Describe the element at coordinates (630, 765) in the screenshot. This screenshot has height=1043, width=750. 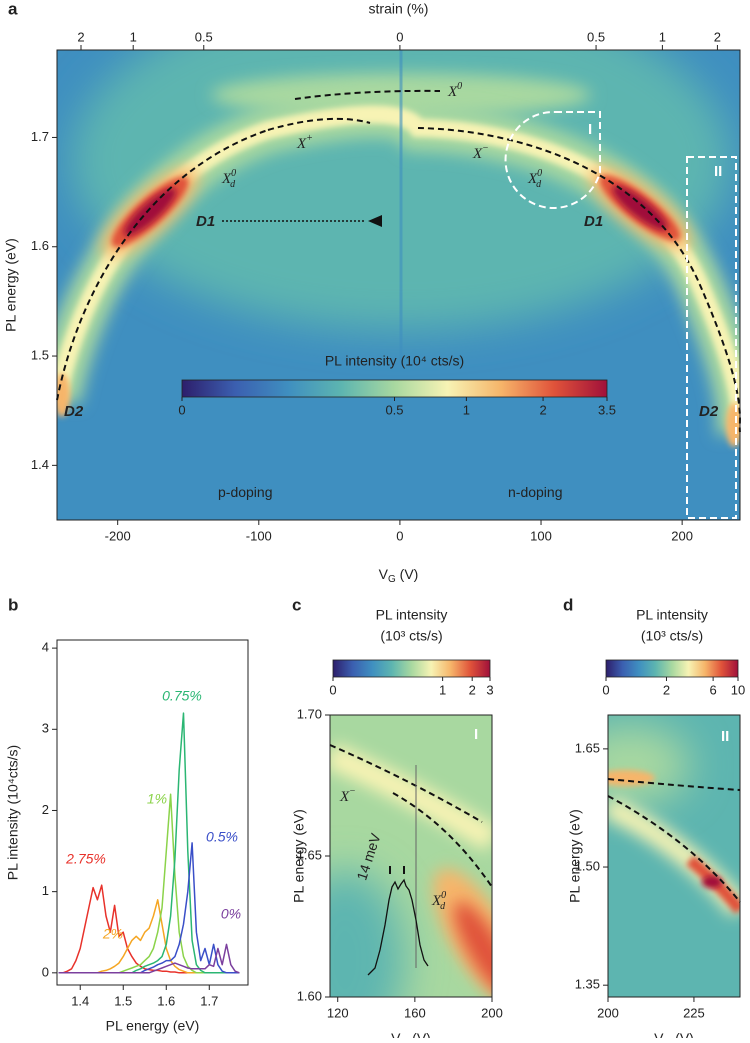
I see `heat-glow` at that location.